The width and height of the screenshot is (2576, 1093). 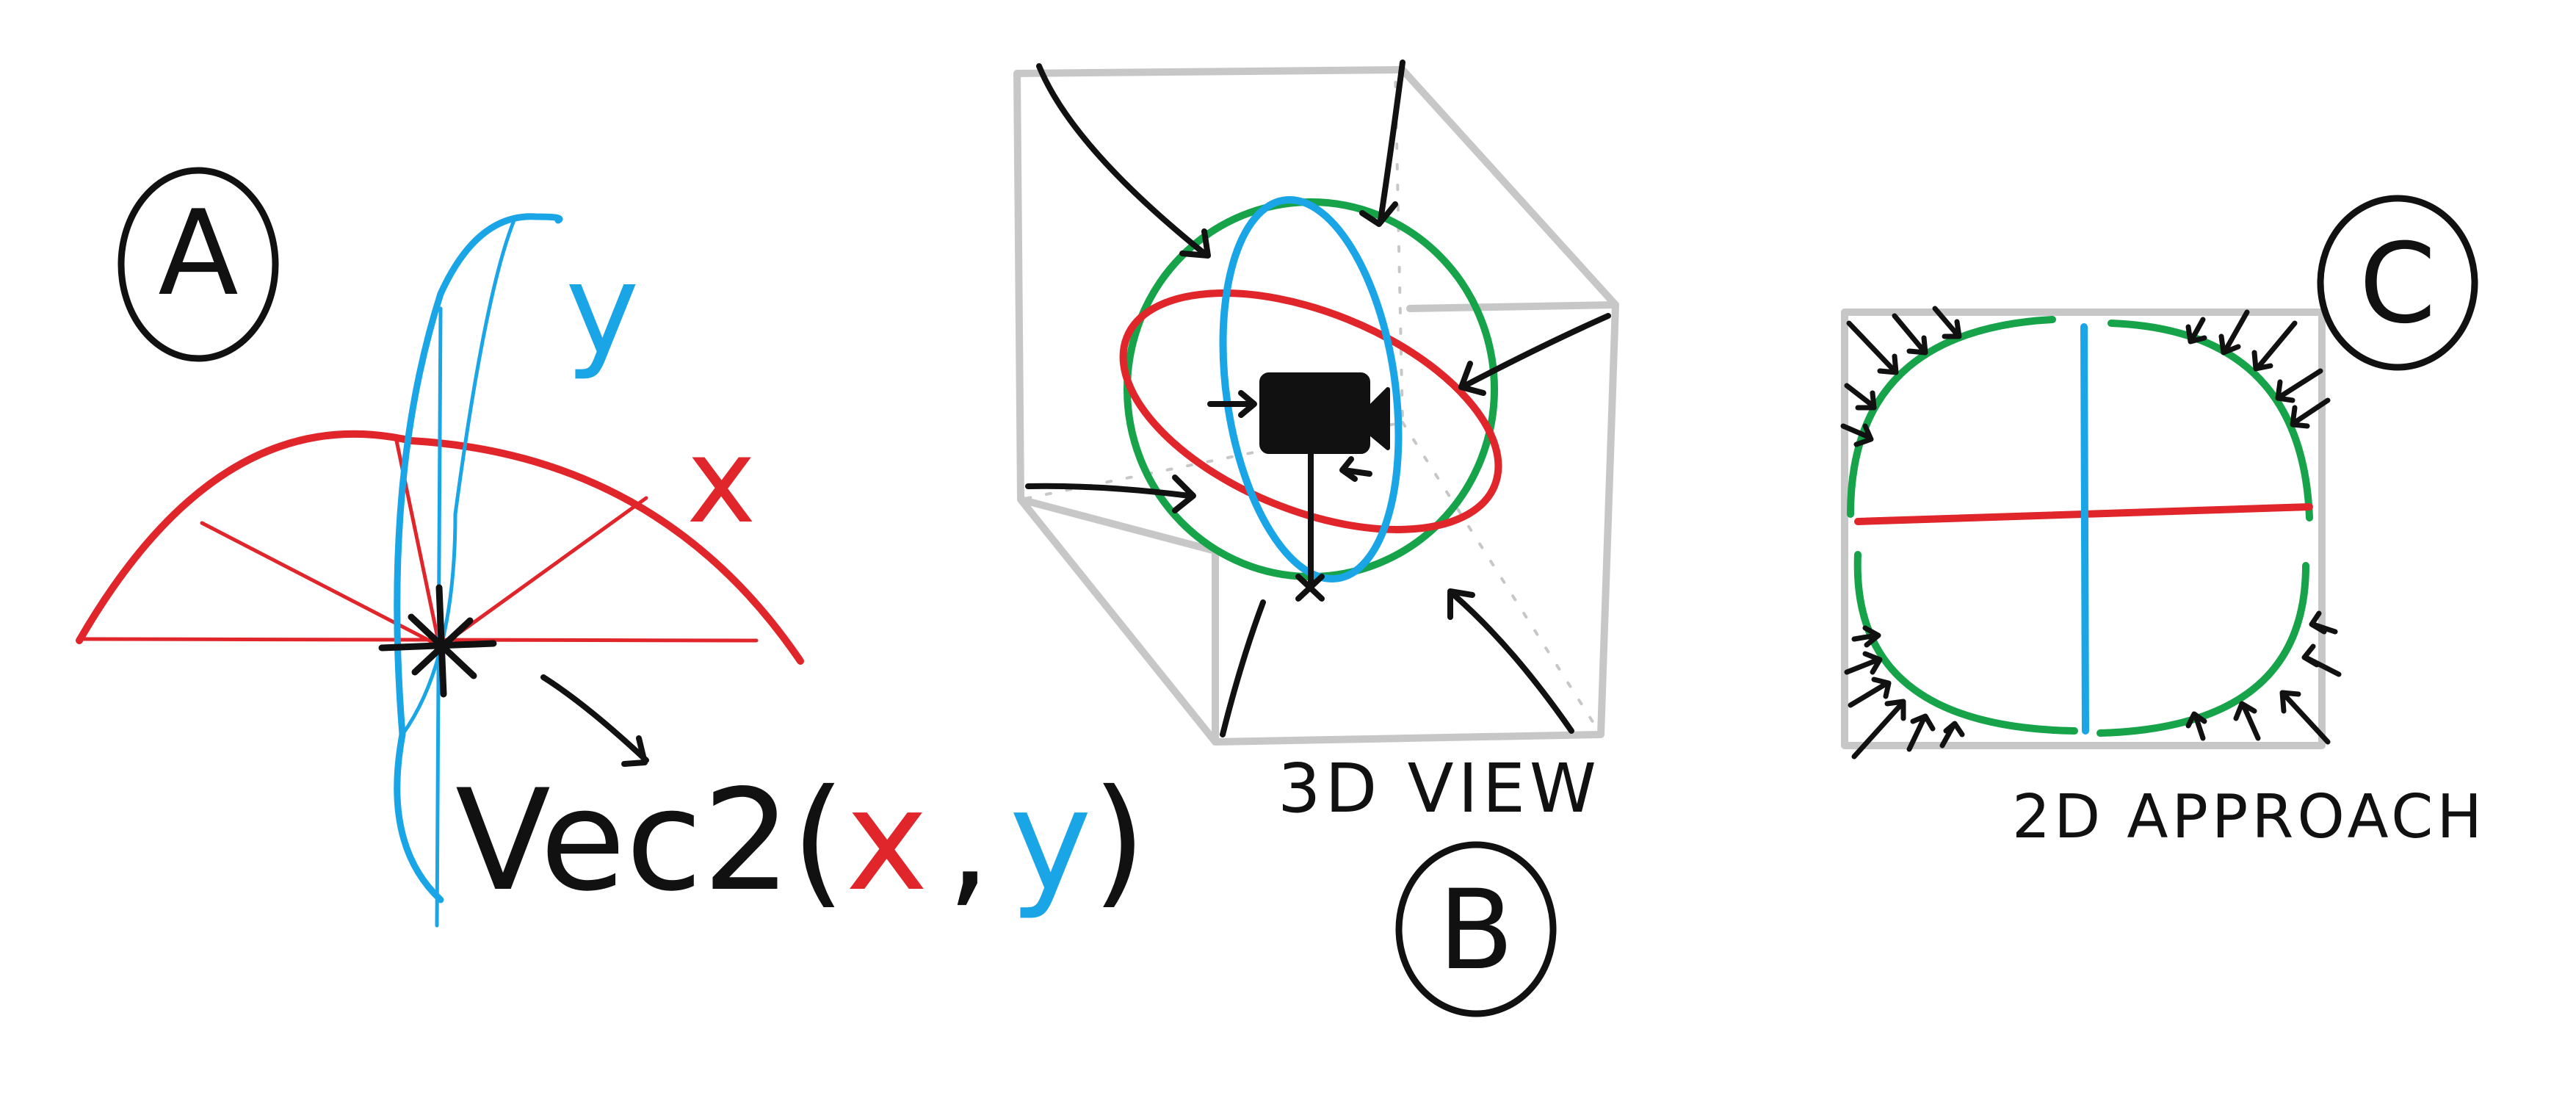 I want to click on arrow-tl-4-icon, so click(x=1860, y=397).